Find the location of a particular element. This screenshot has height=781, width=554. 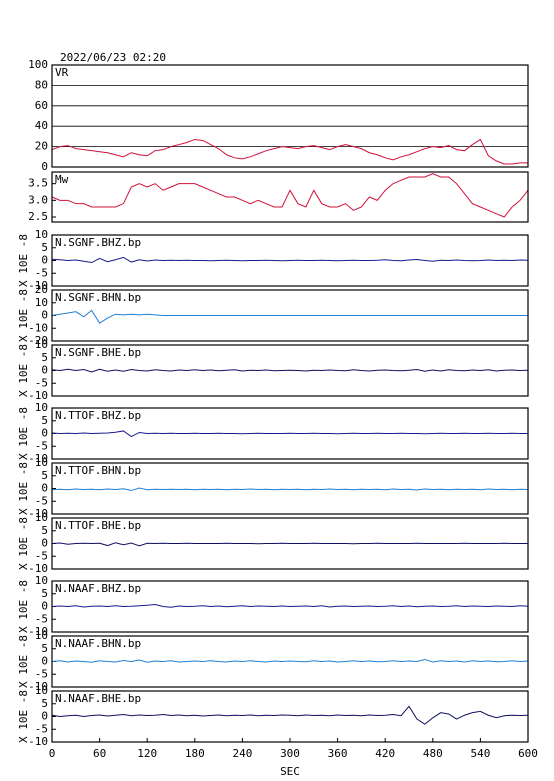

x-tick-label: 0 is located at coordinates (52, 753).